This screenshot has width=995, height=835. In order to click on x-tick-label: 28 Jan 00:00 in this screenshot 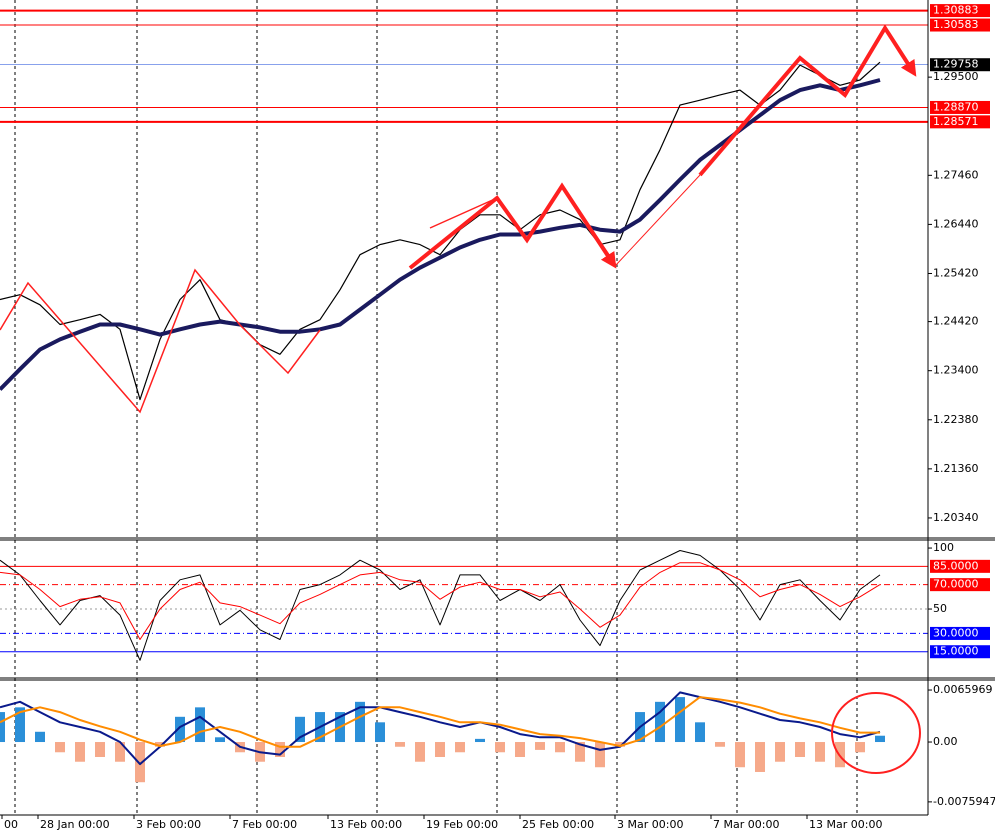, I will do `click(75, 824)`.